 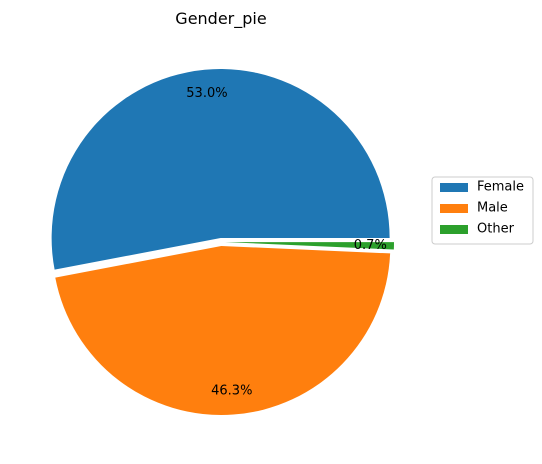 I want to click on legend: Female Male Other, so click(x=482, y=210).